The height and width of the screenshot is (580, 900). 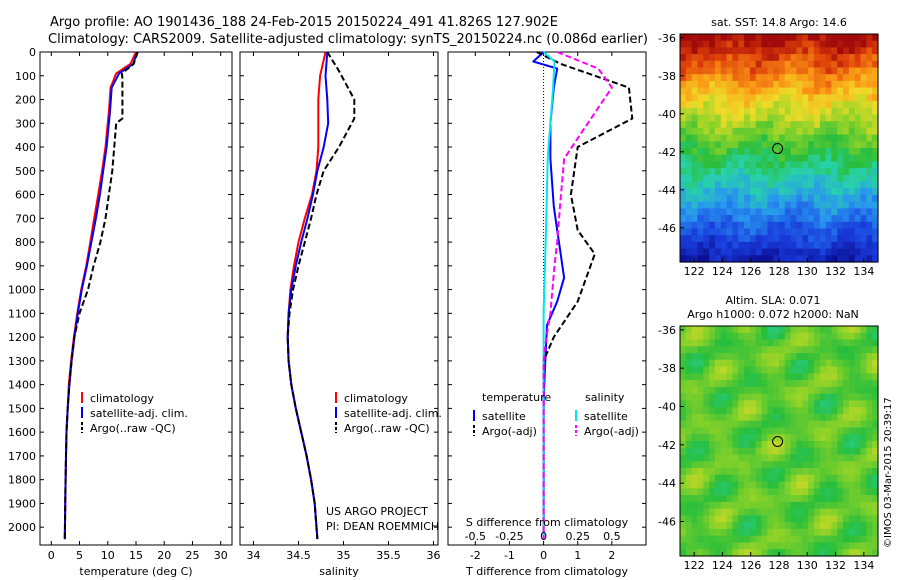 I want to click on x-axis-label: temperature (deg C), so click(x=135, y=571).